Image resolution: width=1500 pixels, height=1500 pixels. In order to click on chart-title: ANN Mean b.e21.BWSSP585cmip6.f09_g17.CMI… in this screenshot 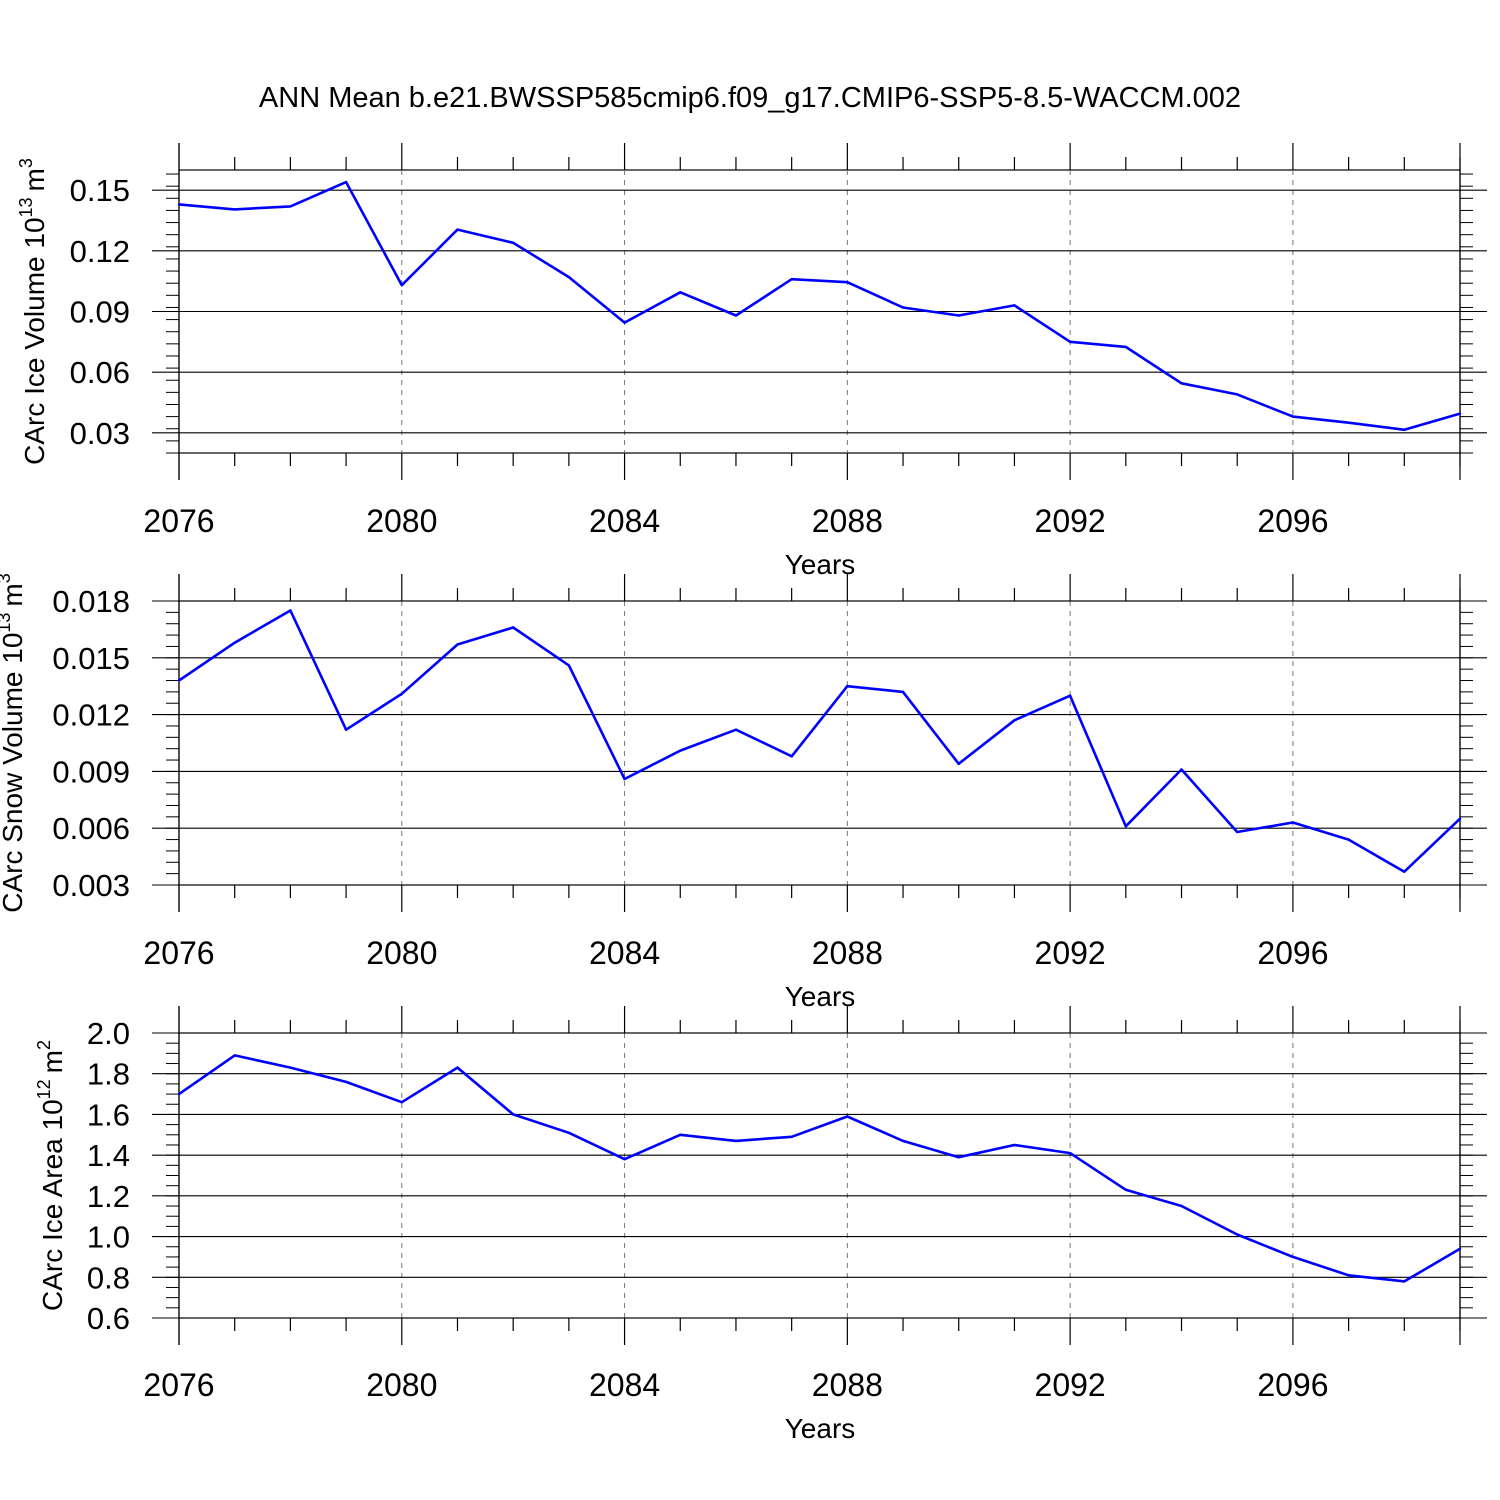, I will do `click(750, 98)`.